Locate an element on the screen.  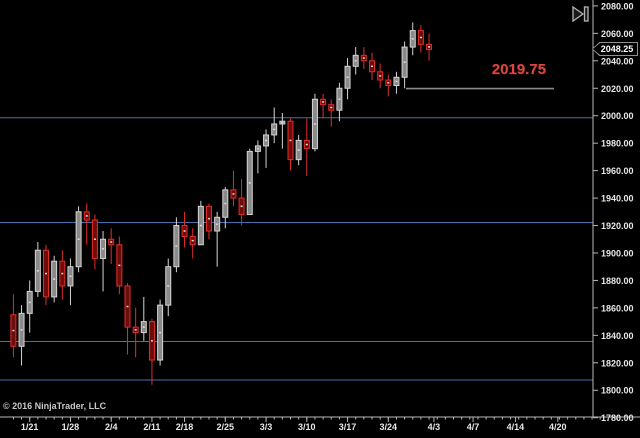
svg-text: 1960.00 is located at coordinates (617, 171).